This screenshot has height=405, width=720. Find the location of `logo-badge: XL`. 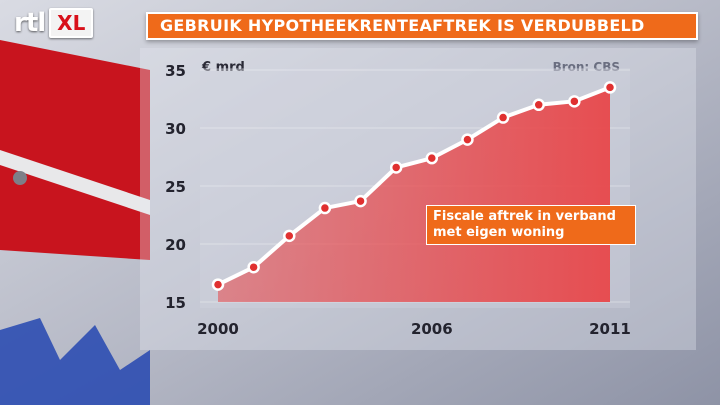

logo-badge: XL is located at coordinates (71, 23).